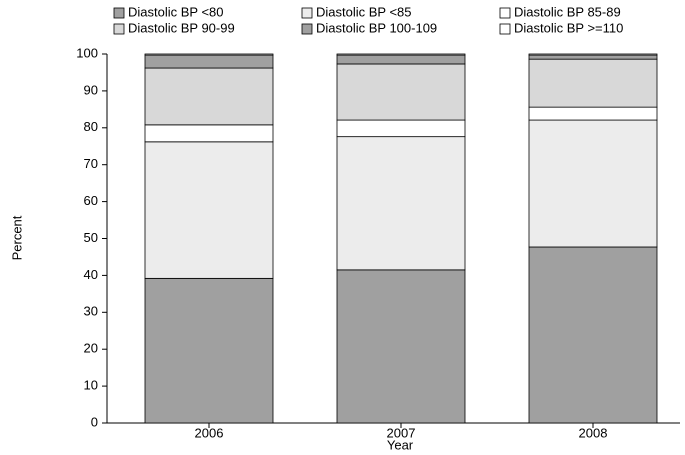 This screenshot has height=455, width=685. What do you see at coordinates (364, 11) in the screenshot?
I see `legend-label: Diastolic BP <85` at bounding box center [364, 11].